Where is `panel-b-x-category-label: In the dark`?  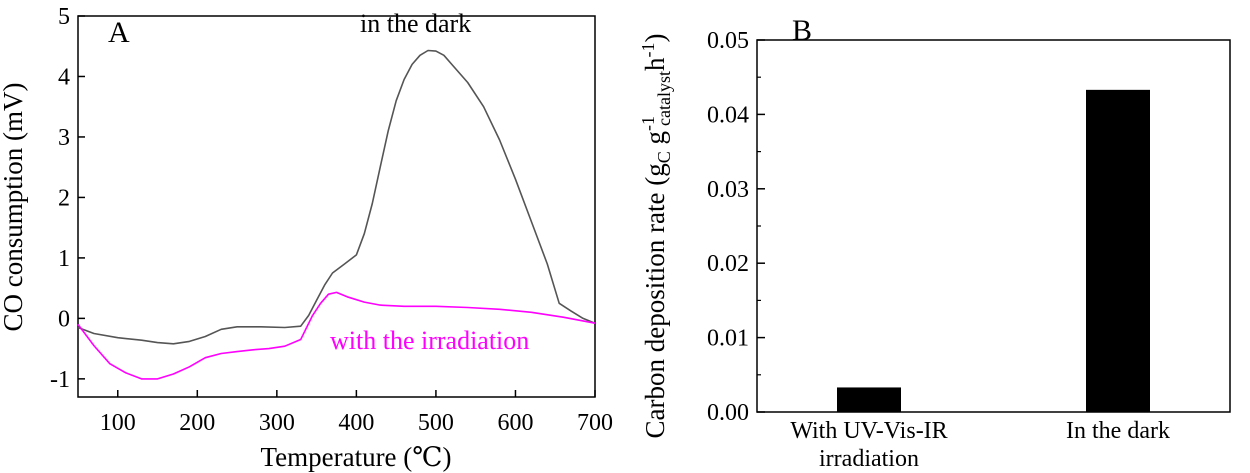
panel-b-x-category-label: In the dark is located at coordinates (1118, 431).